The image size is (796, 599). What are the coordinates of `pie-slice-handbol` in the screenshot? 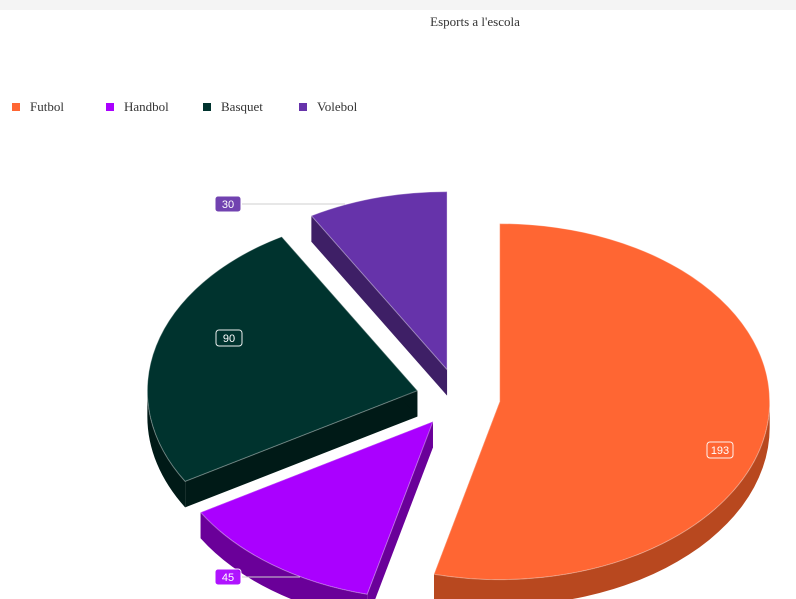 It's located at (316, 509).